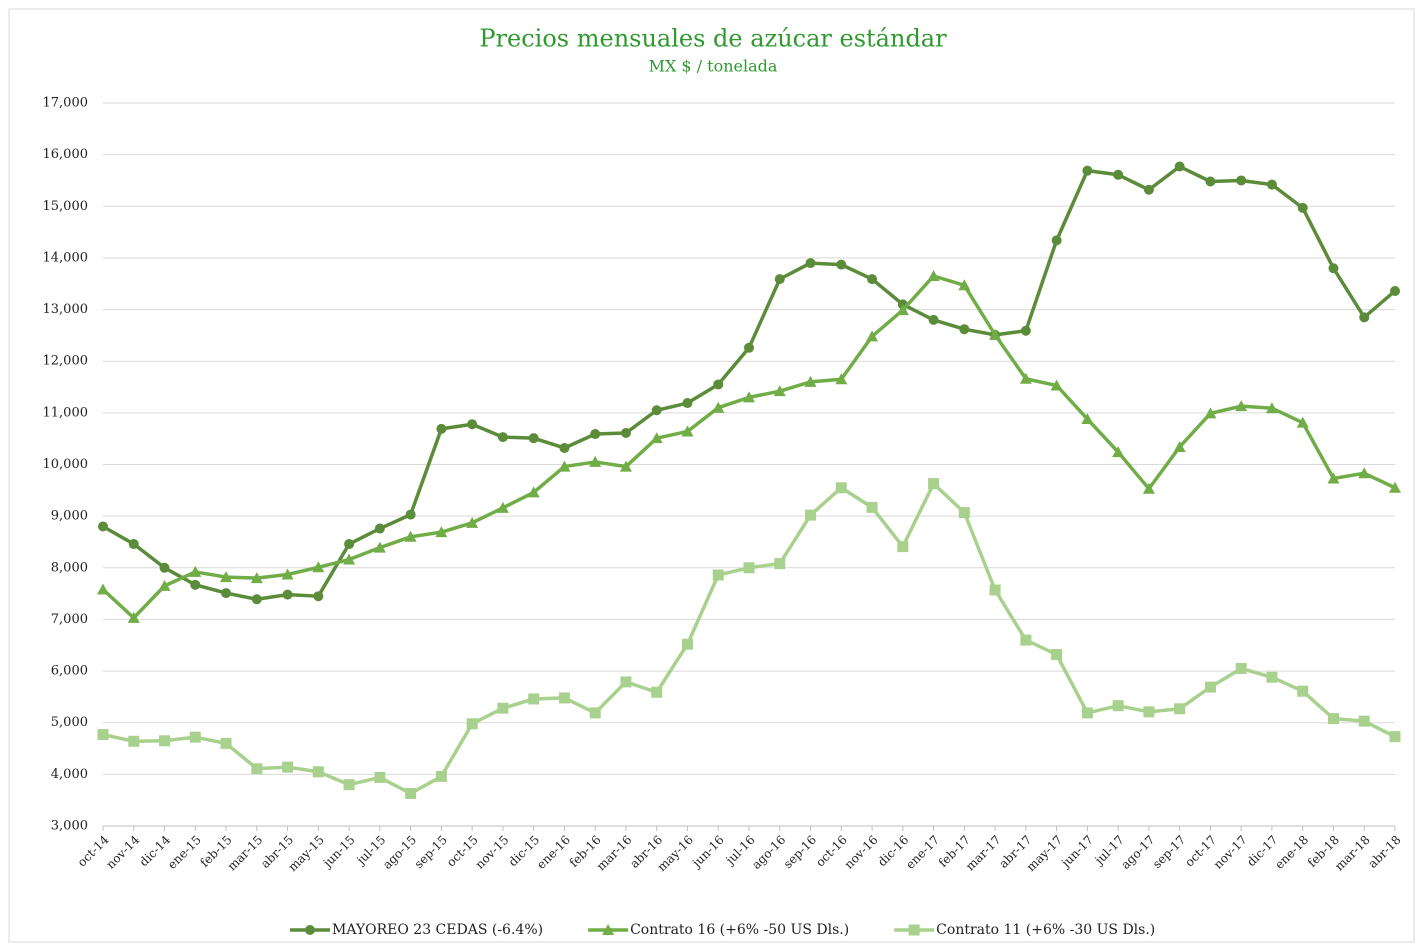  Describe the element at coordinates (69, 516) in the screenshot. I see `y-tick-label: 9,000` at that location.